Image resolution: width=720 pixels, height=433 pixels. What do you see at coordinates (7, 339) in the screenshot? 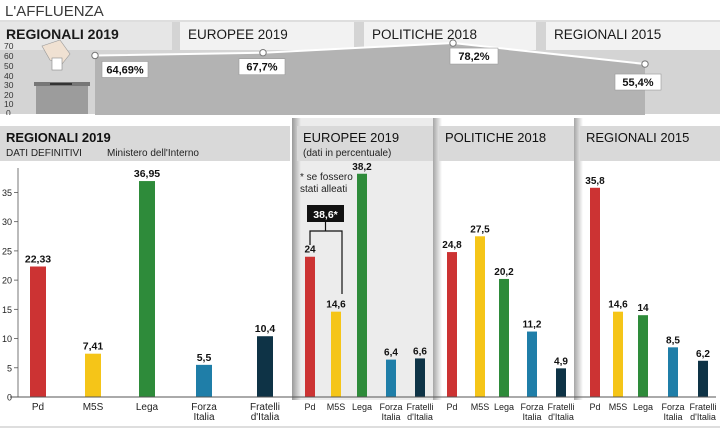
I see `bar-y-tick-label: 10` at bounding box center [7, 339].